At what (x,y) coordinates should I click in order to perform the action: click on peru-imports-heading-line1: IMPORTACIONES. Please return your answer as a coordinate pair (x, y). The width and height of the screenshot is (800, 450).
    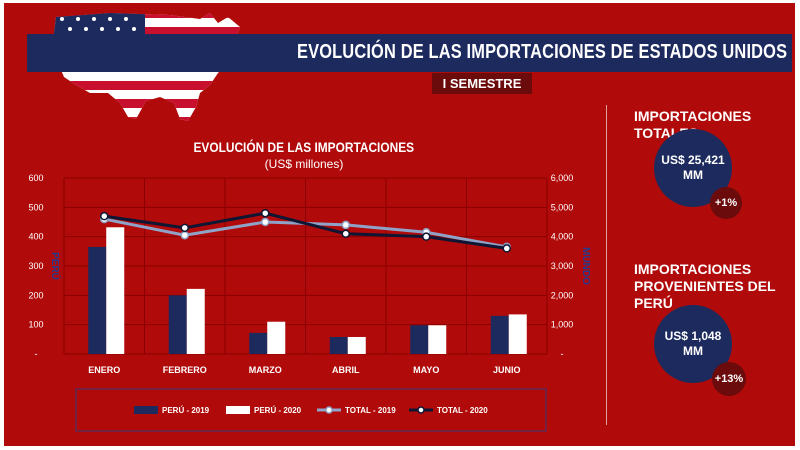
    Looking at the image, I should click on (693, 269).